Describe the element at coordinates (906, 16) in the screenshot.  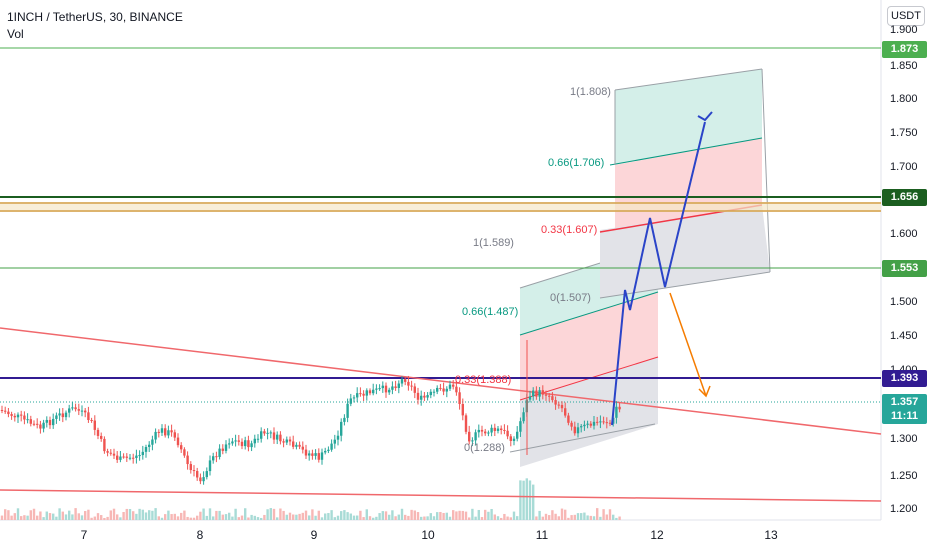
I see `currency-button: USDT` at that location.